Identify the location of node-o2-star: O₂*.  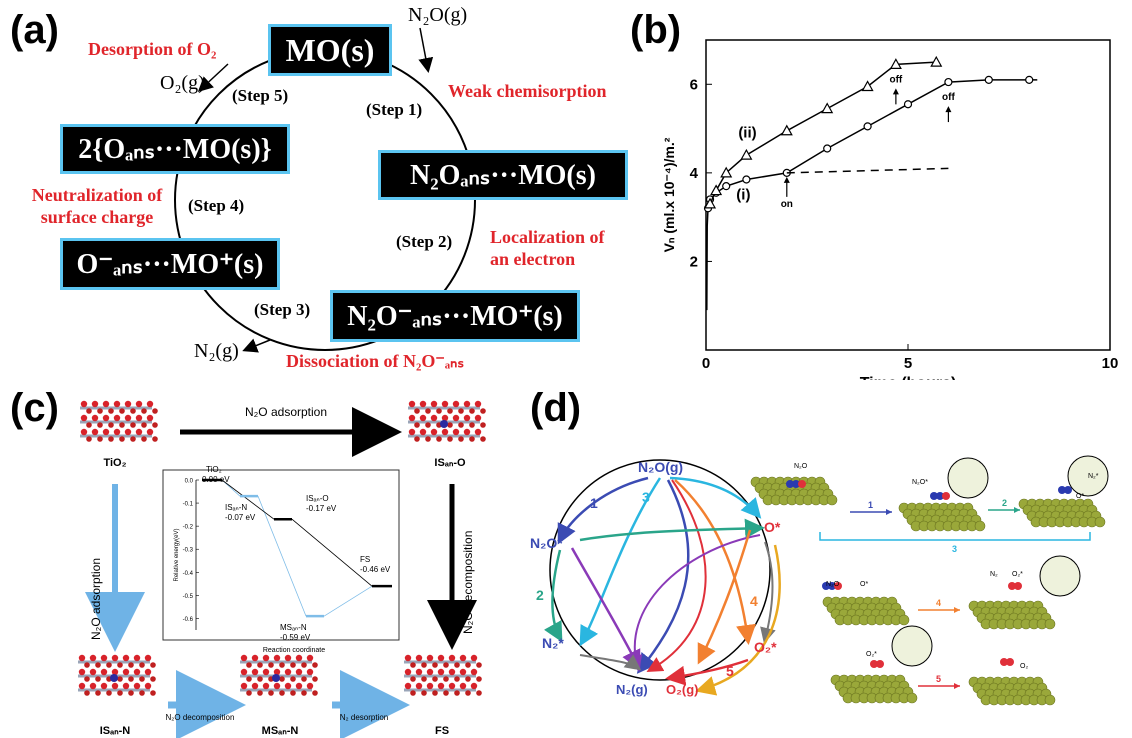
(765, 647).